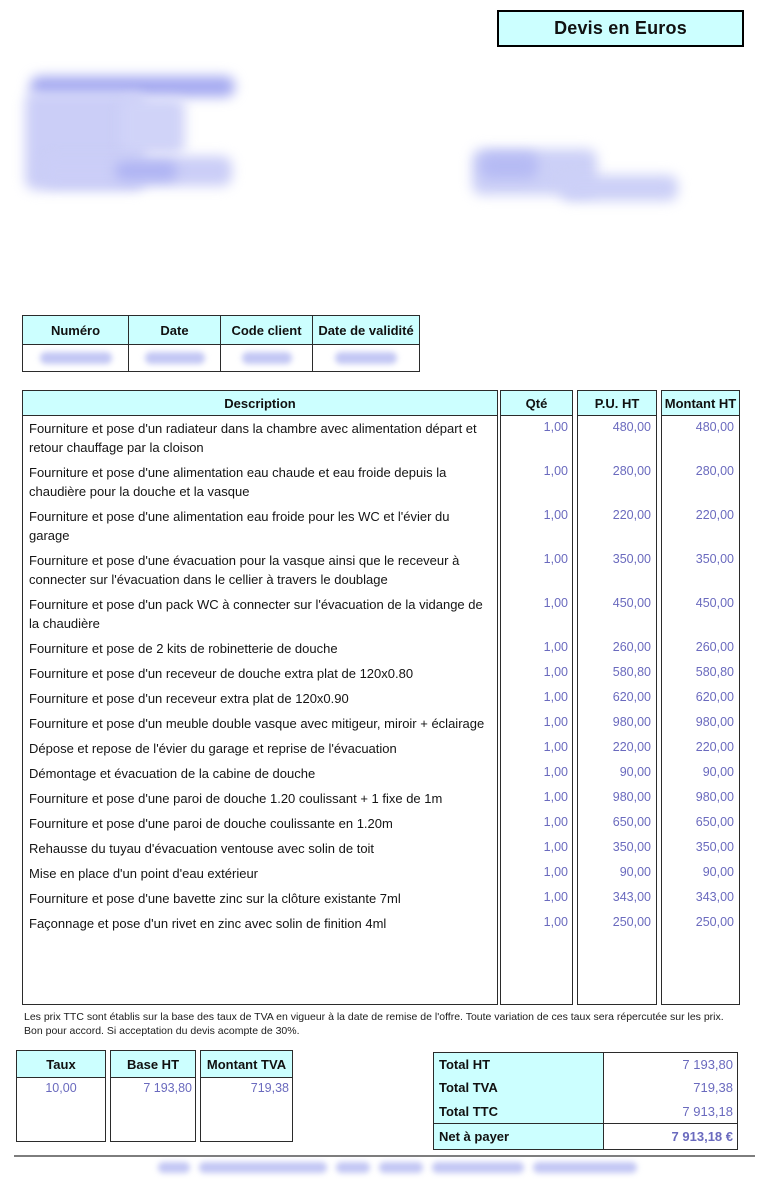  I want to click on footer-divider, so click(384, 1156).